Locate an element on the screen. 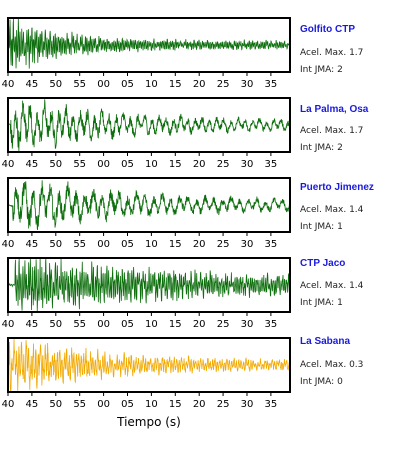 The width and height of the screenshot is (410, 460). station-name-golfito: Golfito CTP is located at coordinates (327, 29).